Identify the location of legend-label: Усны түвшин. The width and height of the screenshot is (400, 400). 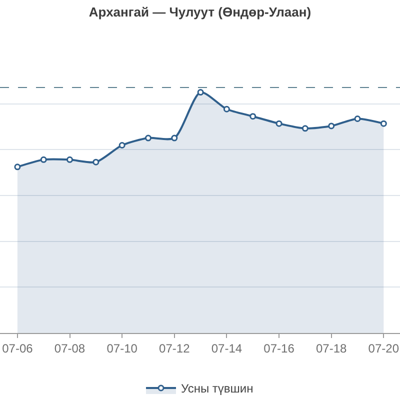
(217, 389).